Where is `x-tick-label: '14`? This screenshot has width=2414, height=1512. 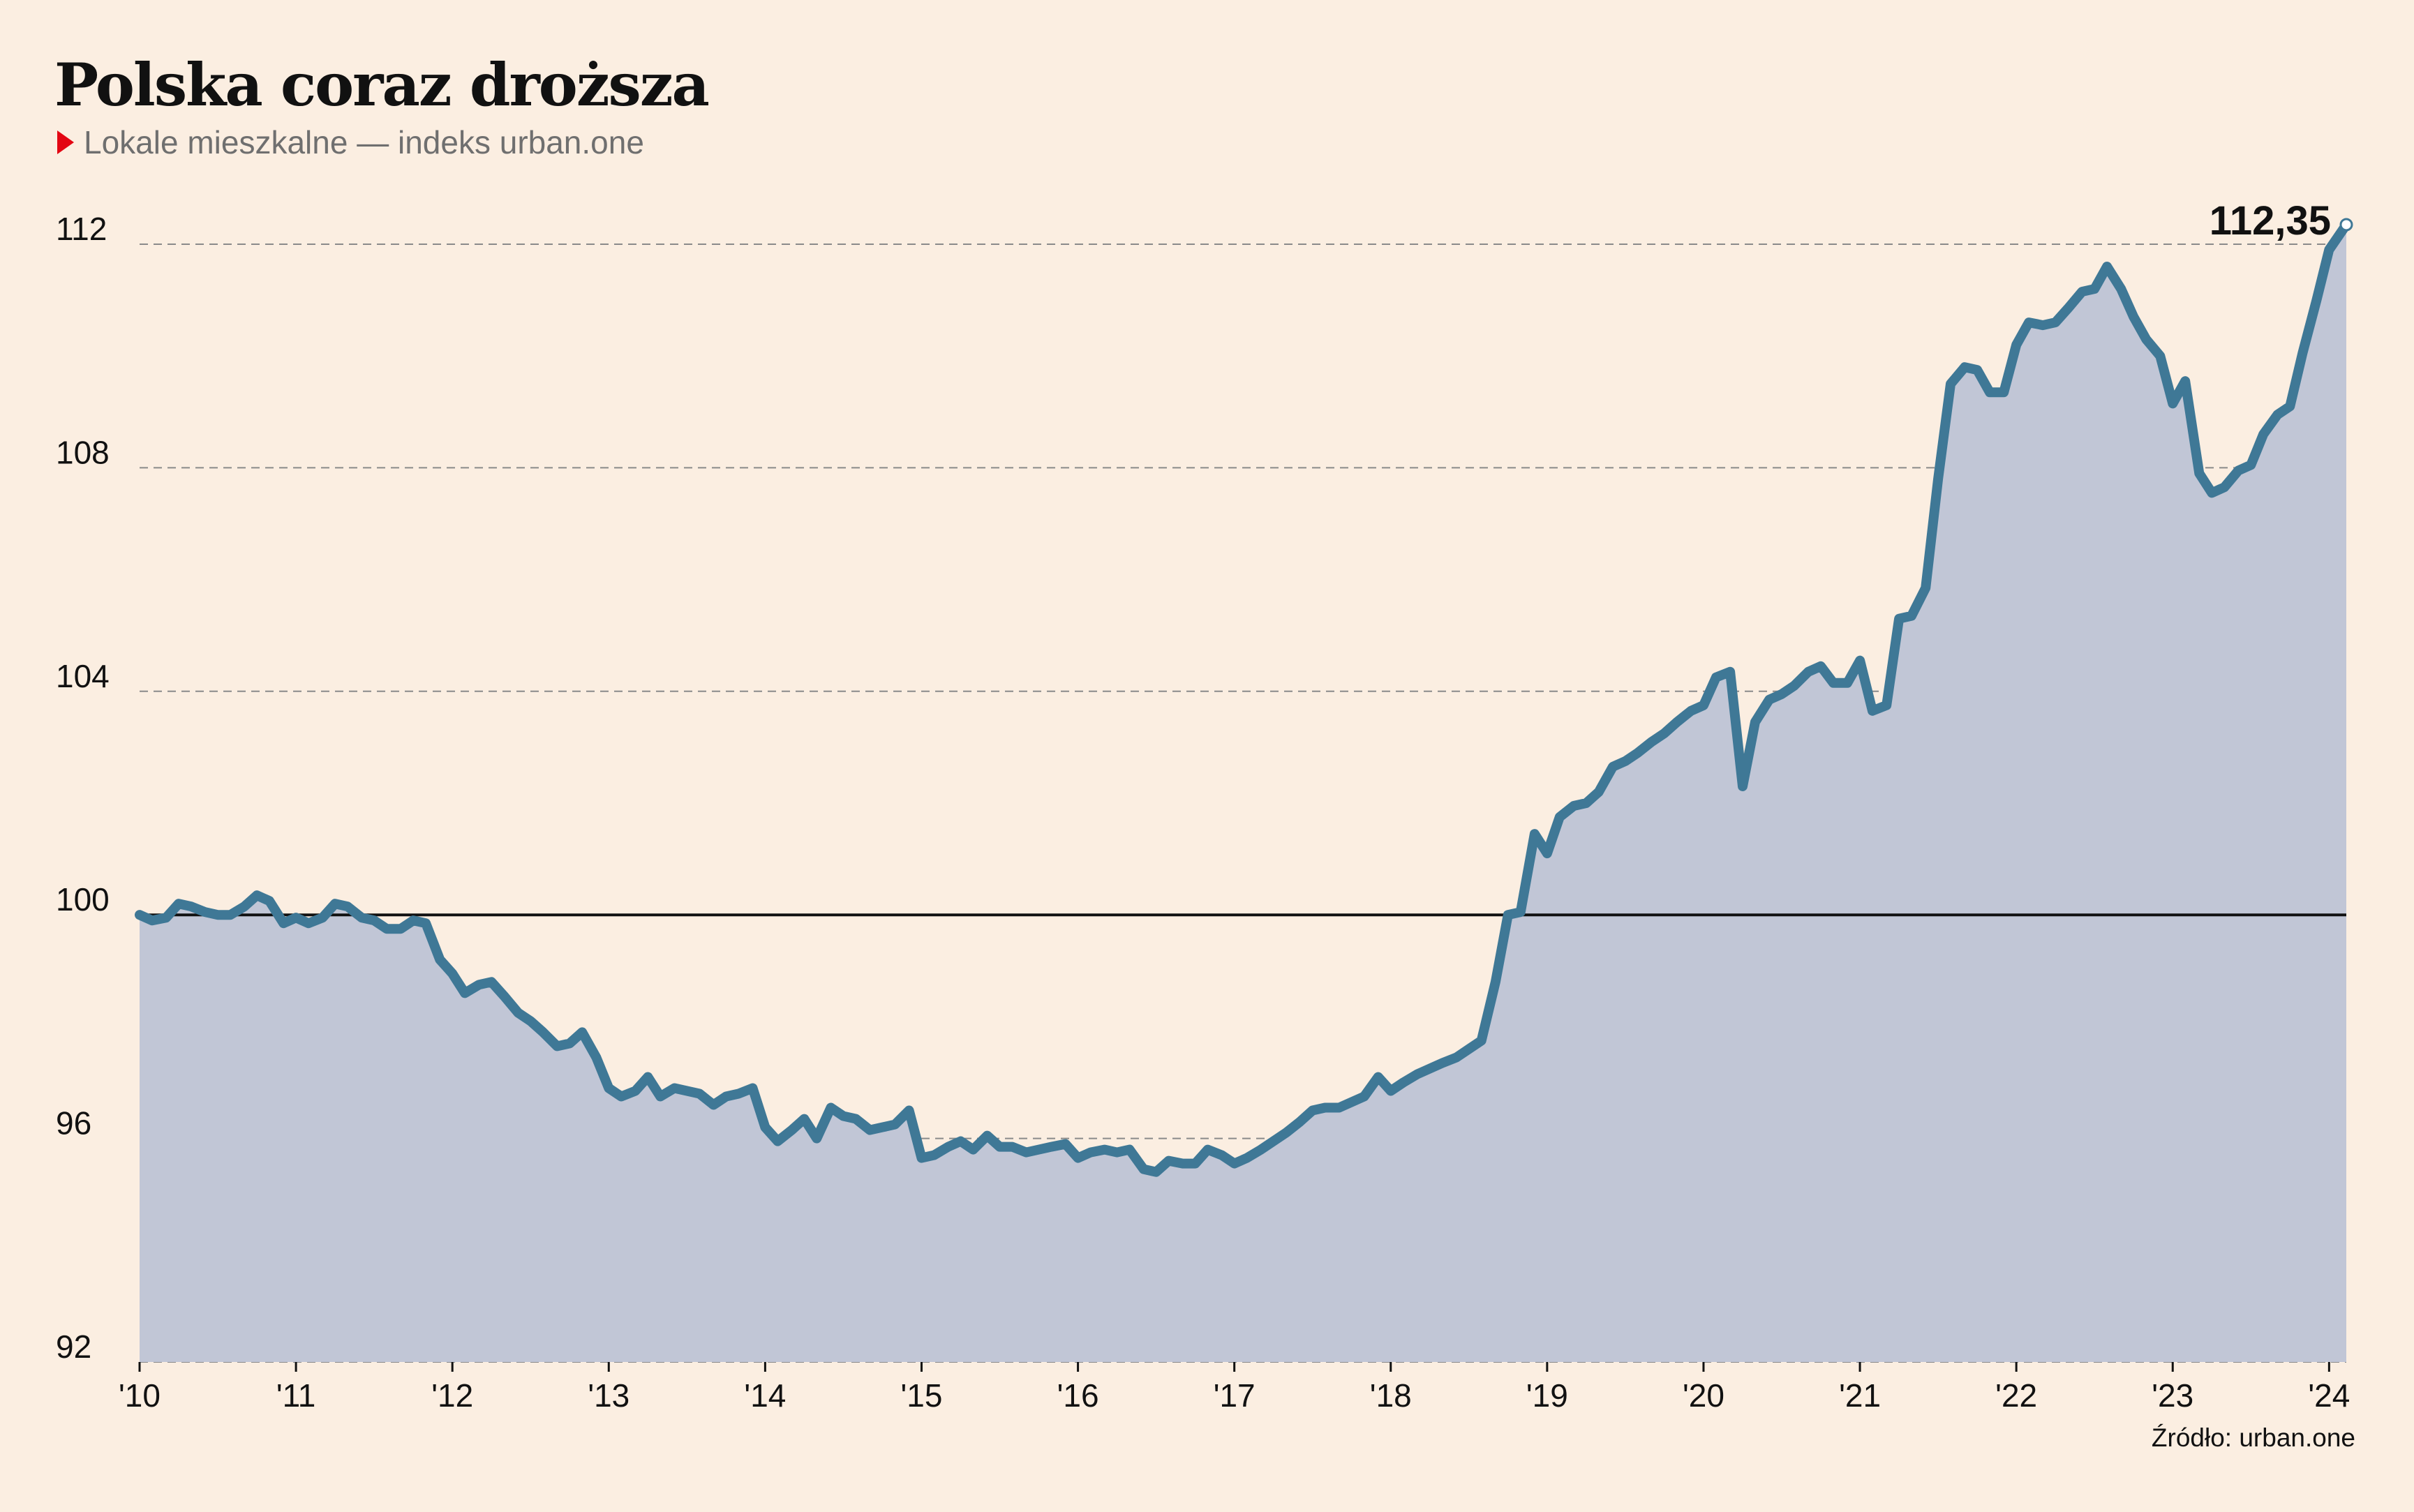
x-tick-label: '14 is located at coordinates (765, 1395).